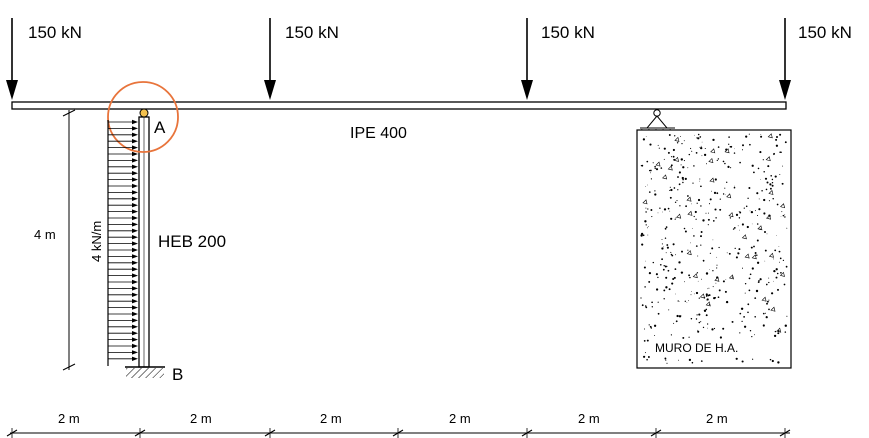 This screenshot has height=438, width=869. What do you see at coordinates (696, 348) in the screenshot?
I see `wall-label: MURO DE H.A.` at bounding box center [696, 348].